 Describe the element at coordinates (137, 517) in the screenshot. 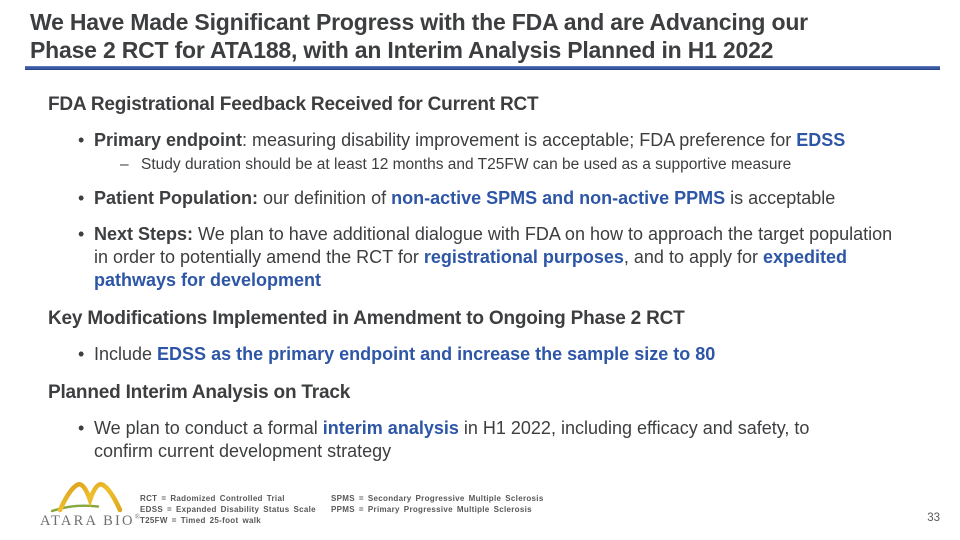

I see `registered-mark: ®` at that location.